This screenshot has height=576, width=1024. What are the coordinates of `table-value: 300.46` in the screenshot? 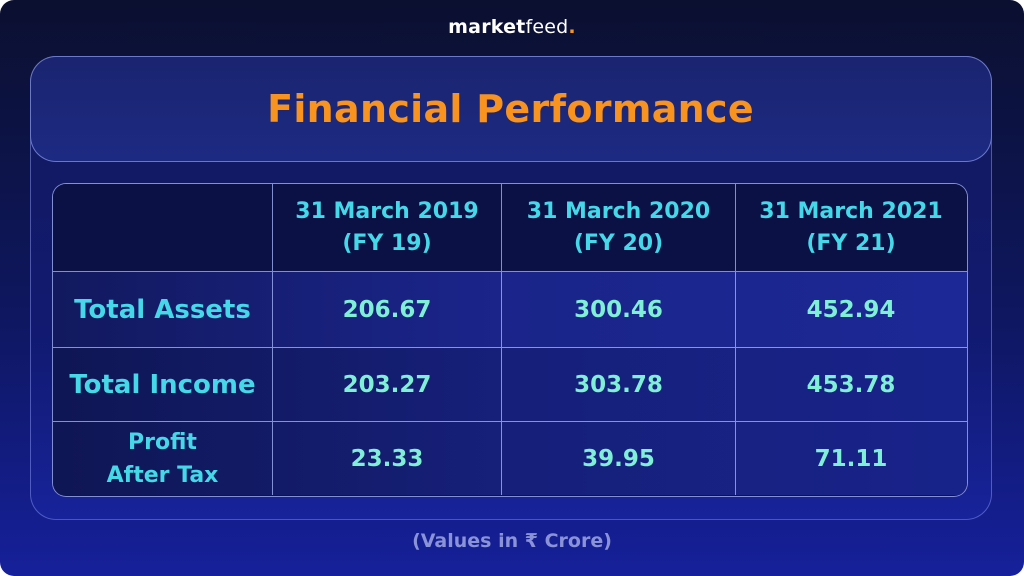 It's located at (618, 309).